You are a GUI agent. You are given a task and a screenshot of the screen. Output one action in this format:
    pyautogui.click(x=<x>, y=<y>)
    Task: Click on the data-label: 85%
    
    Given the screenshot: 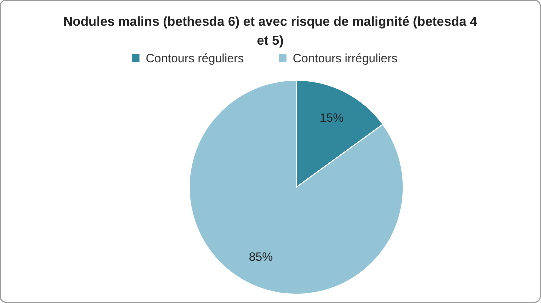 What is the action you would take?
    pyautogui.click(x=261, y=257)
    